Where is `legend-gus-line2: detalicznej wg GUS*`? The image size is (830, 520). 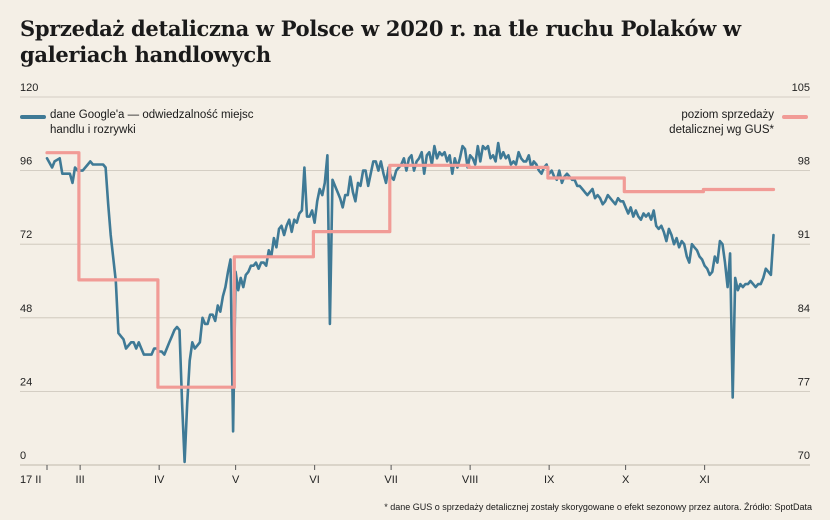 legend-gus-line2: detalicznej wg GUS* is located at coordinates (721, 130).